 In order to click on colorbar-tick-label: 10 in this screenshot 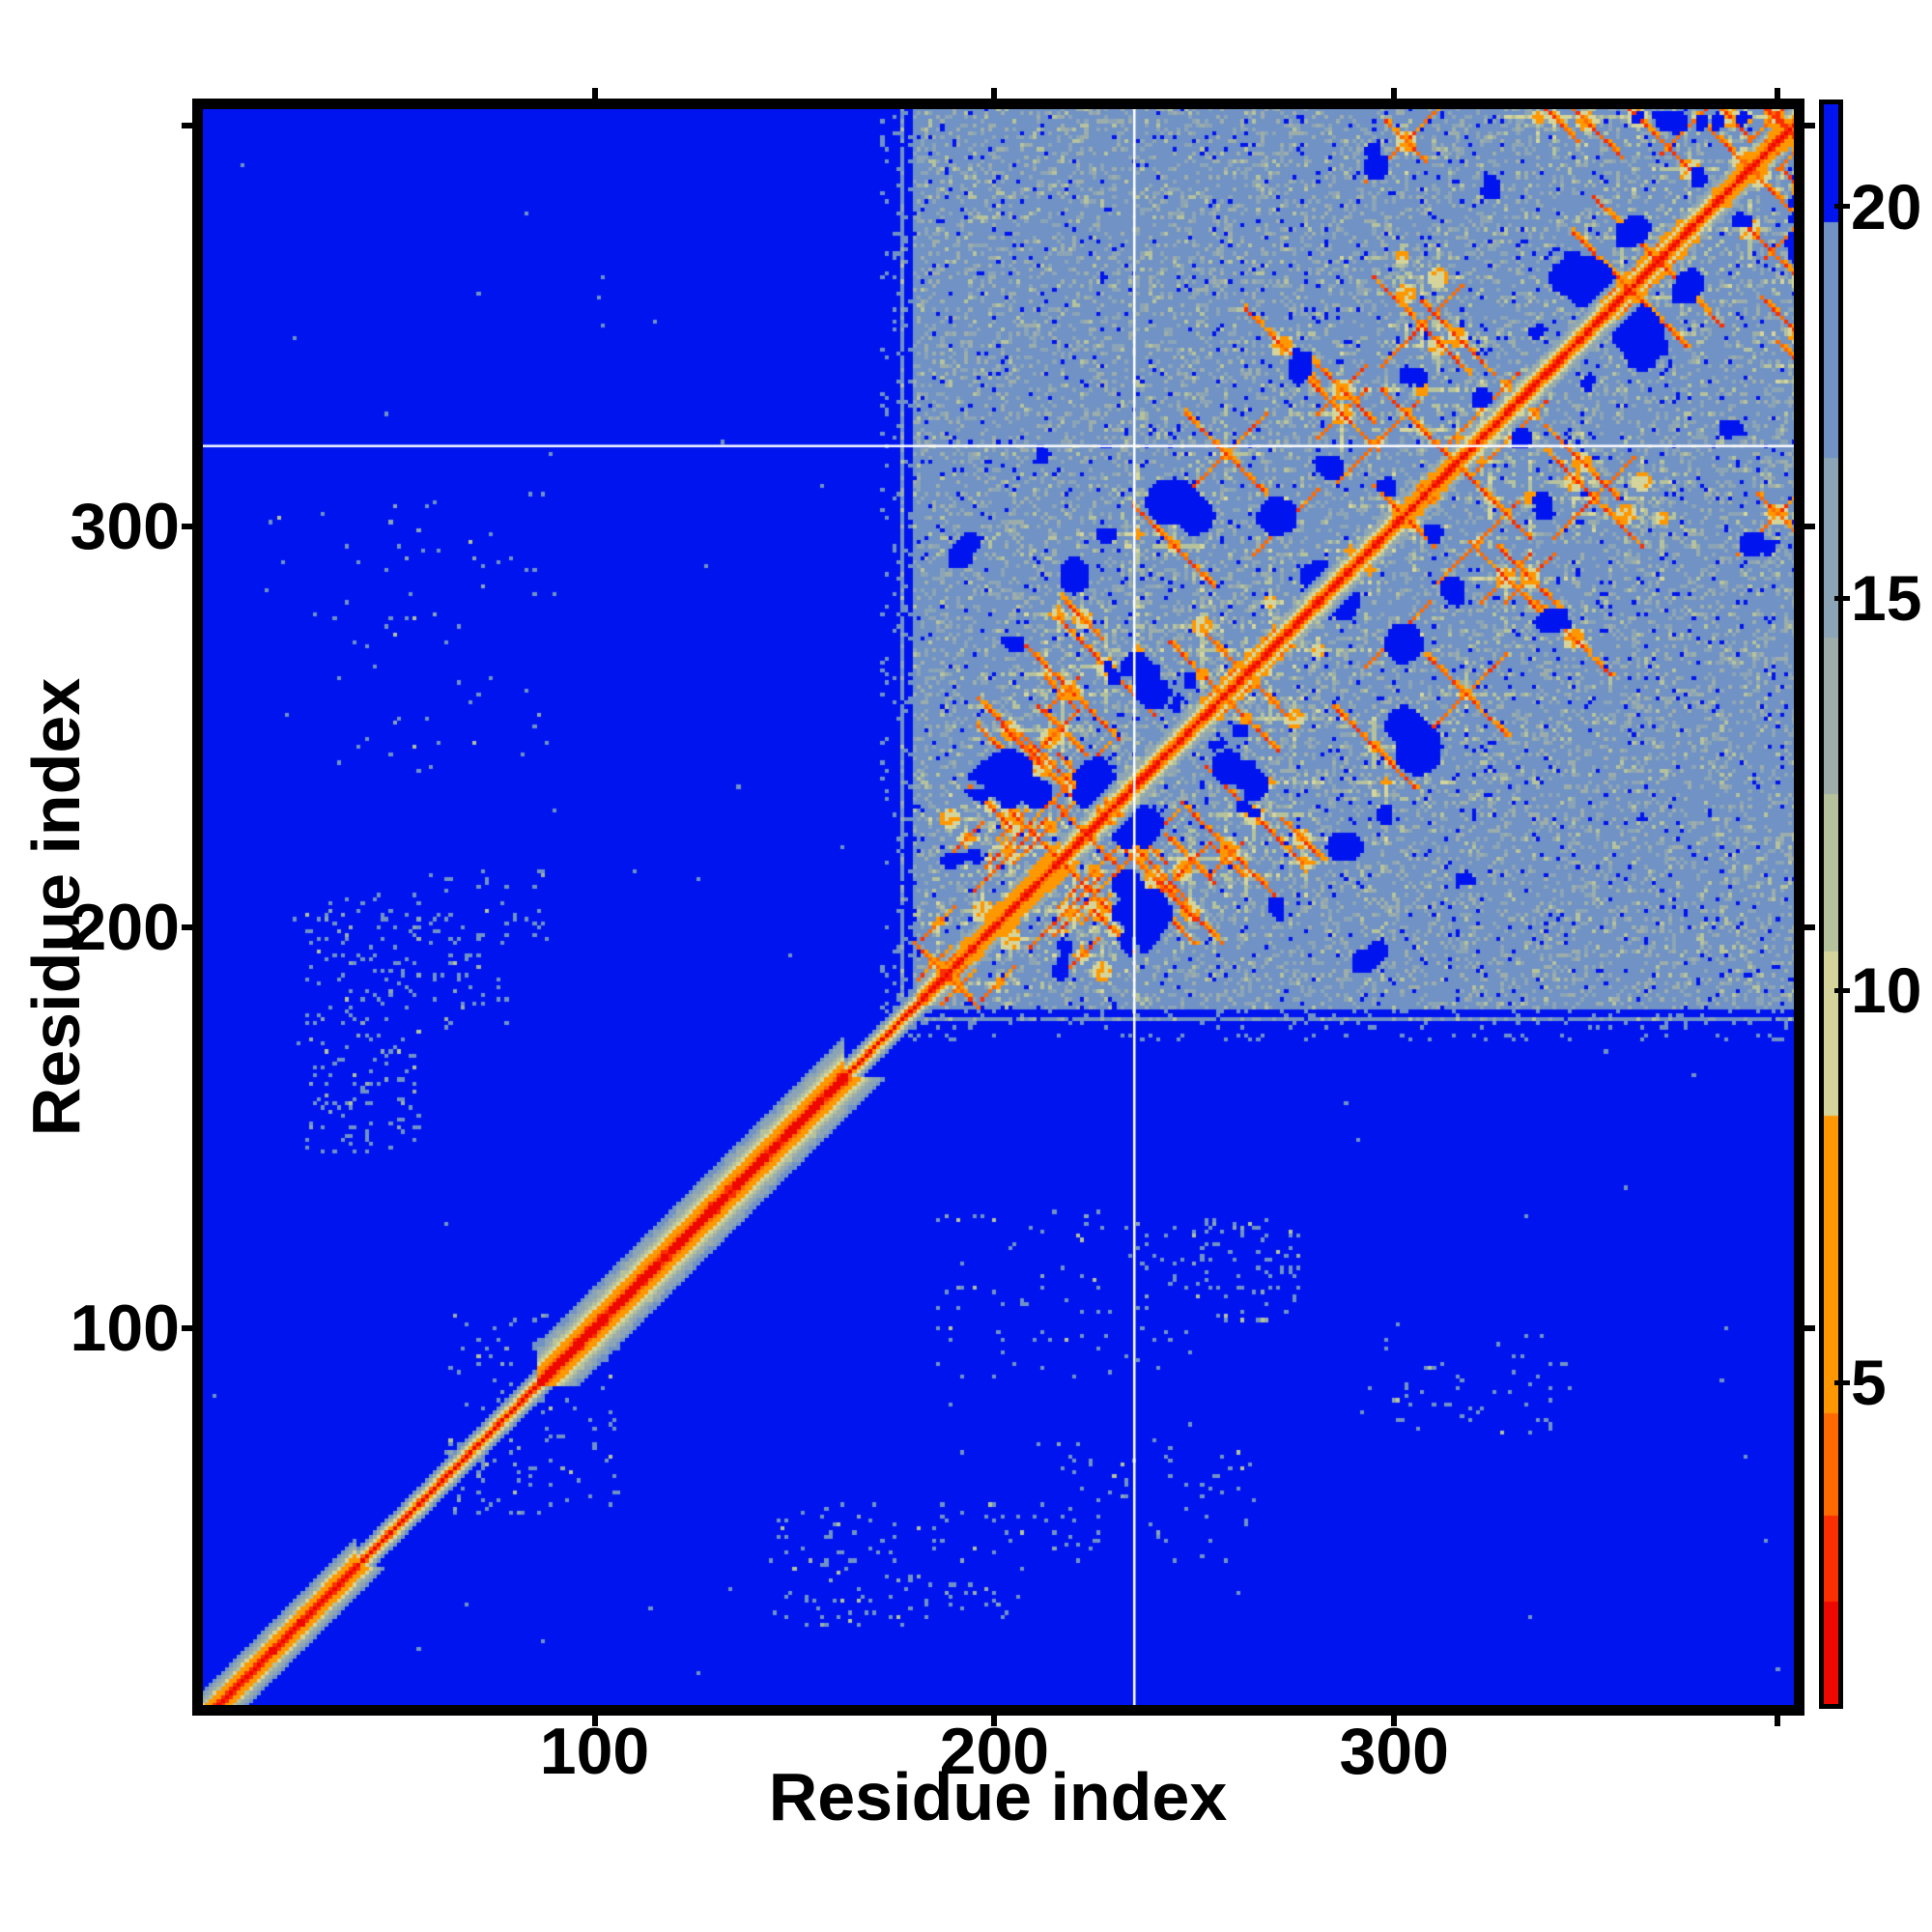, I will do `click(1886, 990)`.